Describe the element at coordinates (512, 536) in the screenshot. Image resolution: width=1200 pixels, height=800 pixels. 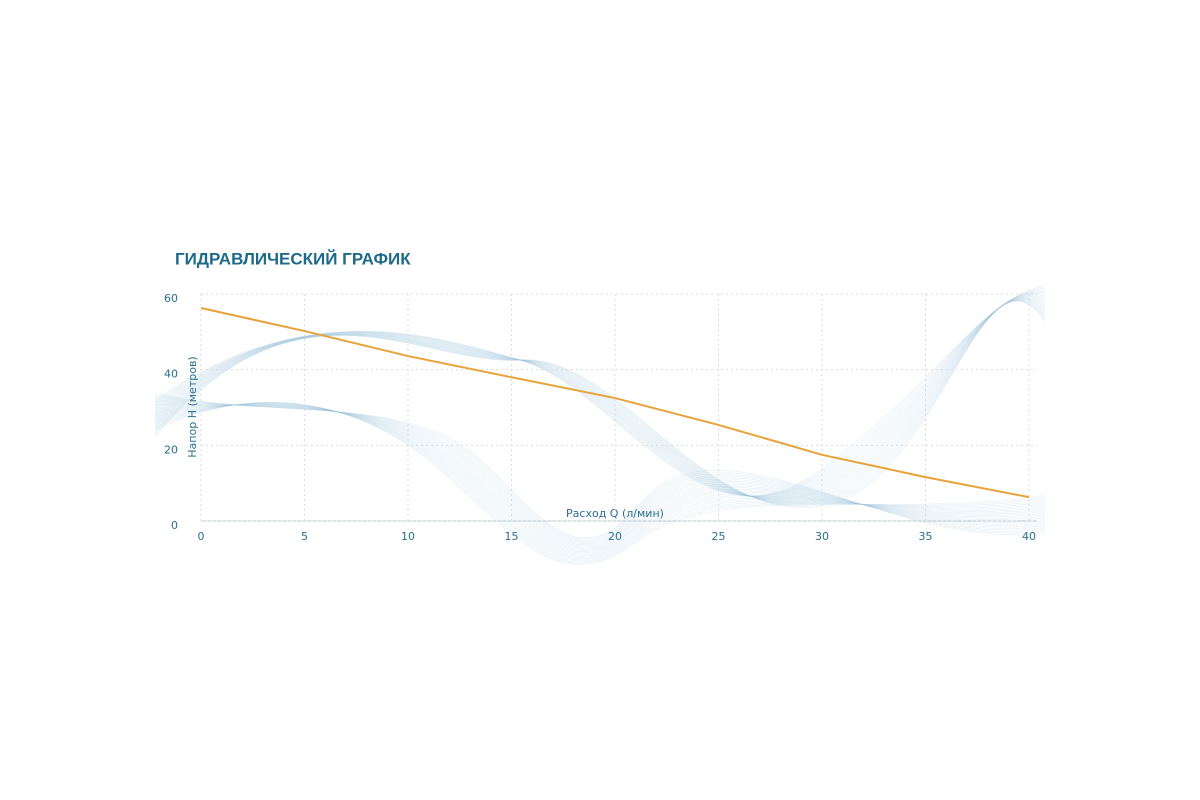
I see `x-tick-label: 15` at that location.